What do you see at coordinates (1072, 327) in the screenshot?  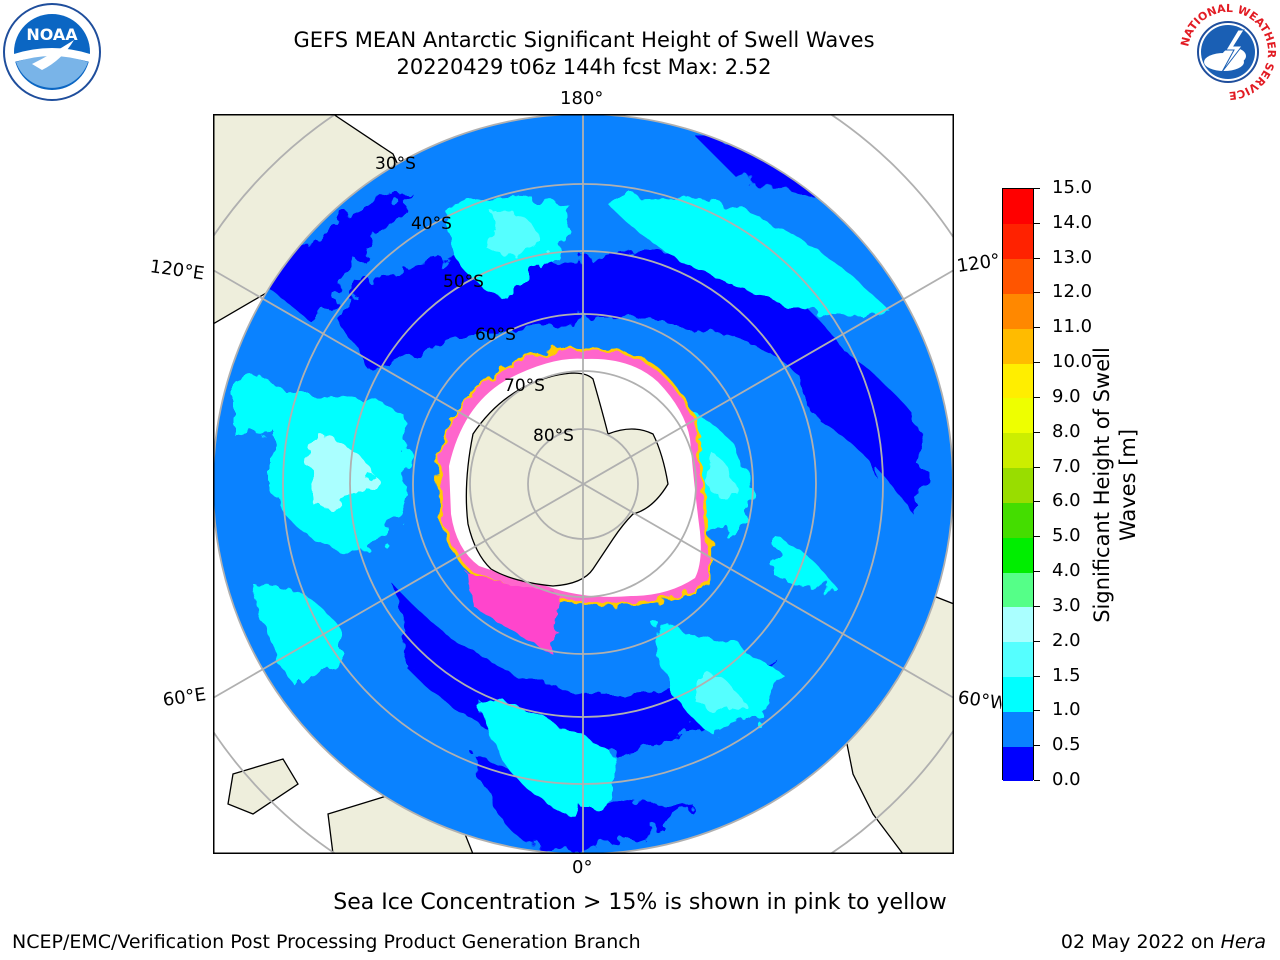 I see `colorbar-tick-label: 11.0` at bounding box center [1072, 327].